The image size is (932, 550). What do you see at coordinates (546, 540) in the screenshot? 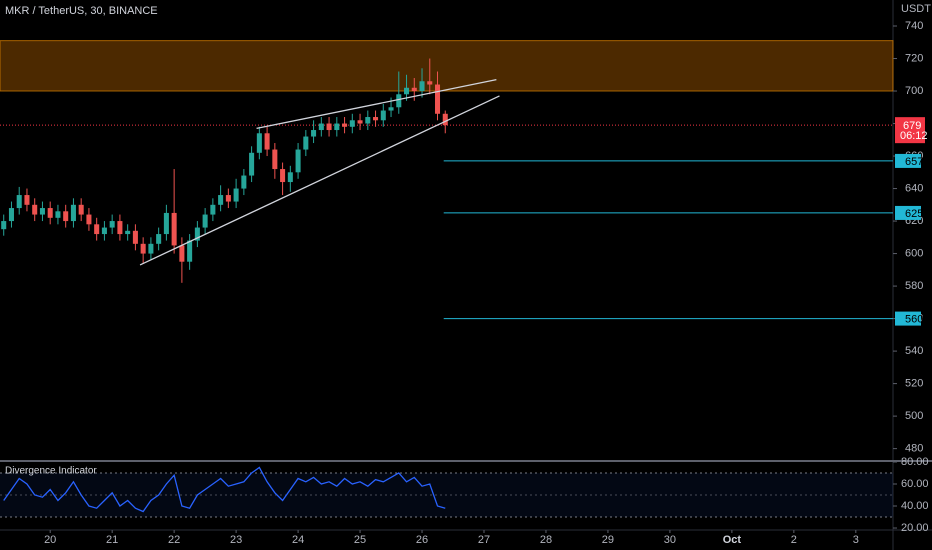
I see `x-tick-label: 28` at bounding box center [546, 540].